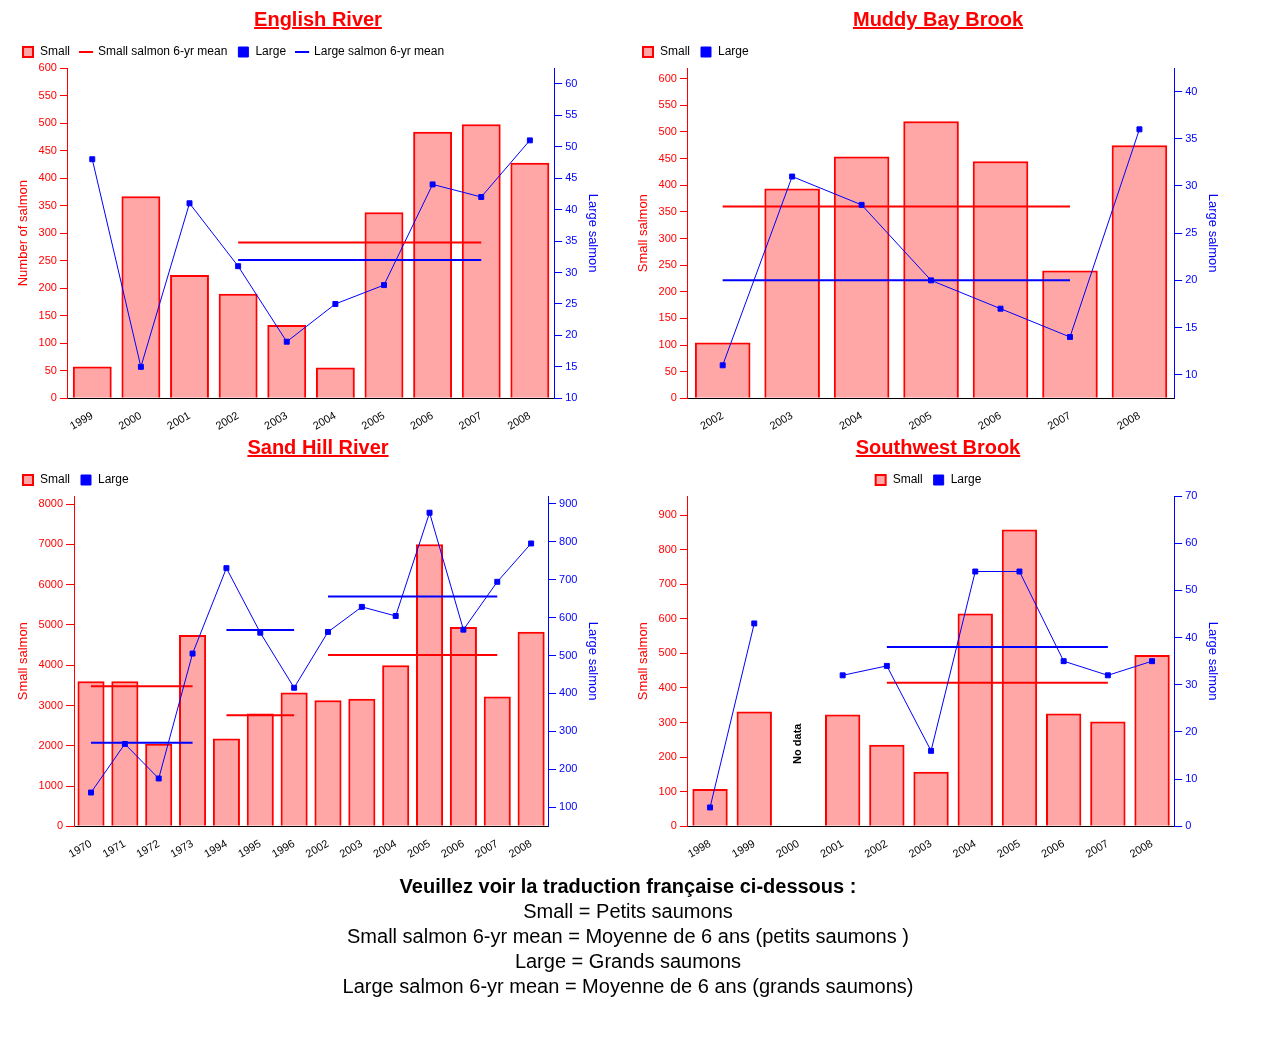  Describe the element at coordinates (51, 583) in the screenshot. I see `y-tick-label: 6000` at that location.